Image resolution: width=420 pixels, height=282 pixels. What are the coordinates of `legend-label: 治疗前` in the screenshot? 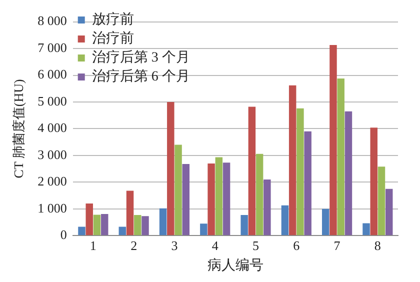 It's located at (113, 38).